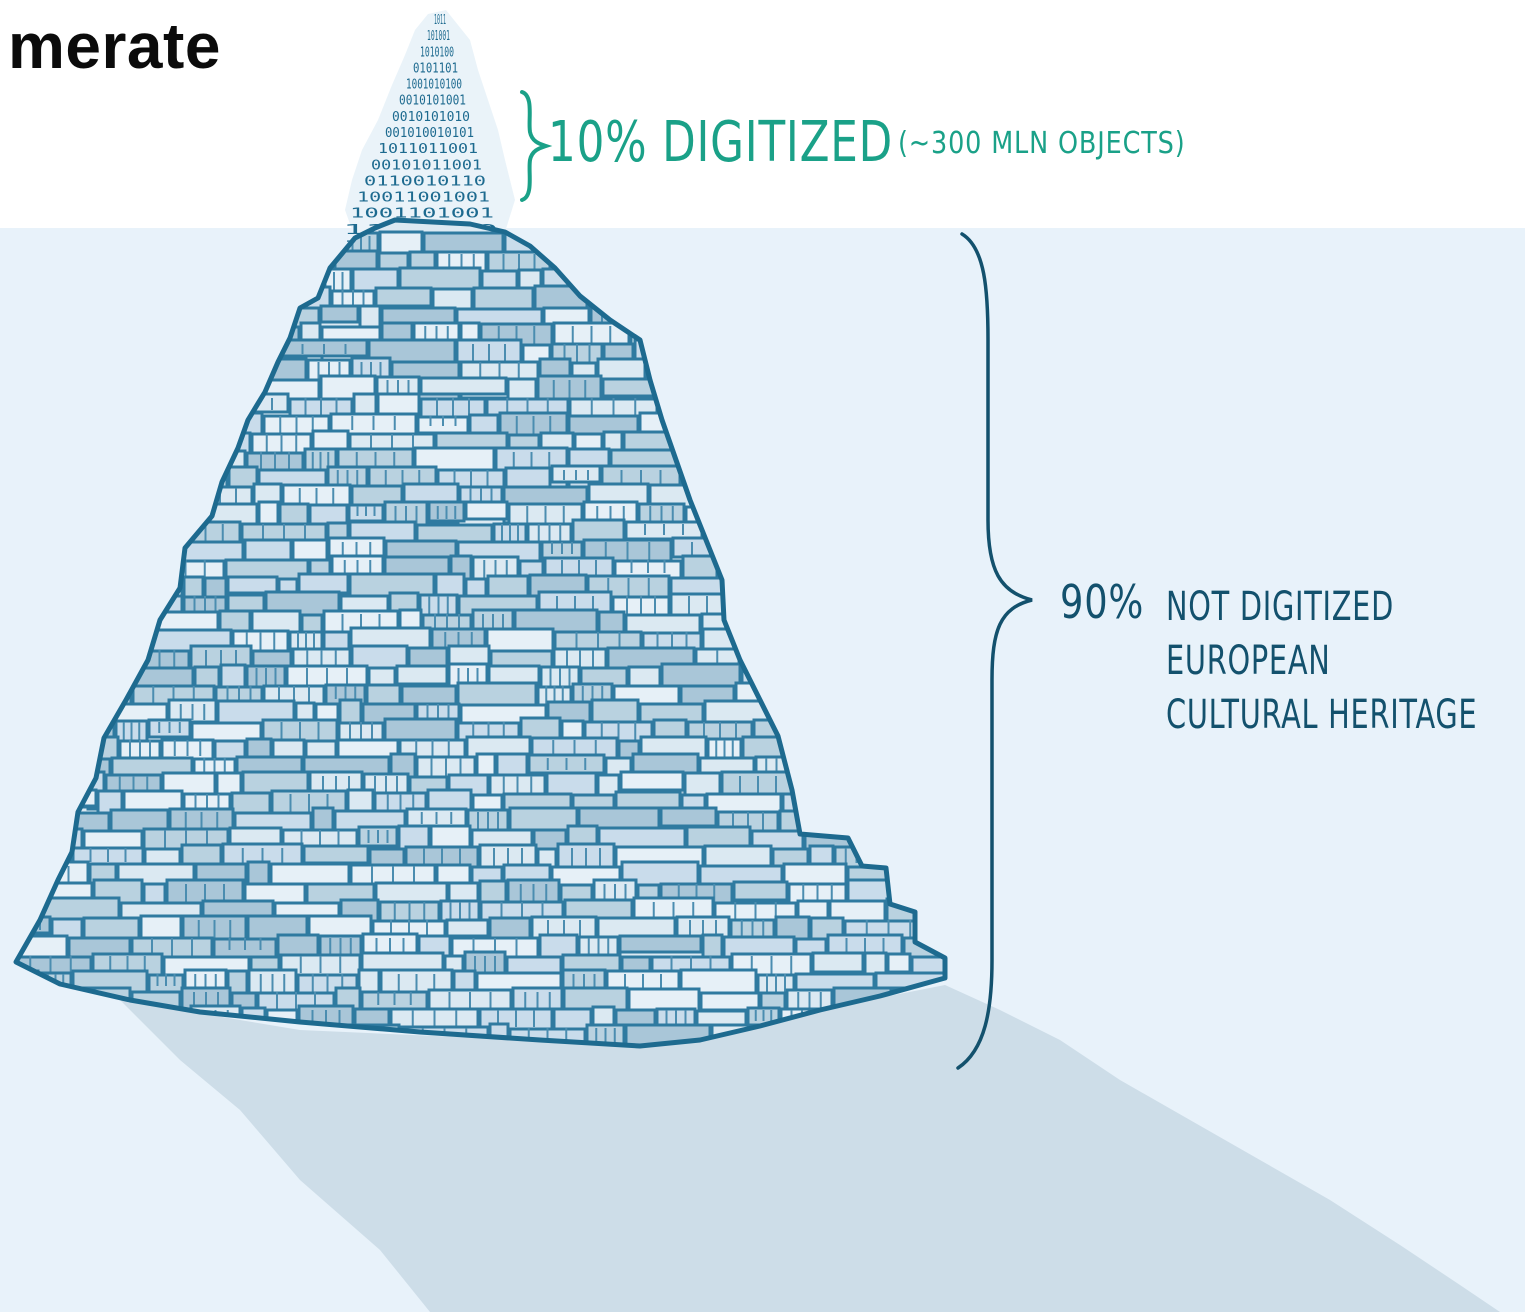  What do you see at coordinates (440, 20) in the screenshot?
I see `binary-row: 1011` at bounding box center [440, 20].